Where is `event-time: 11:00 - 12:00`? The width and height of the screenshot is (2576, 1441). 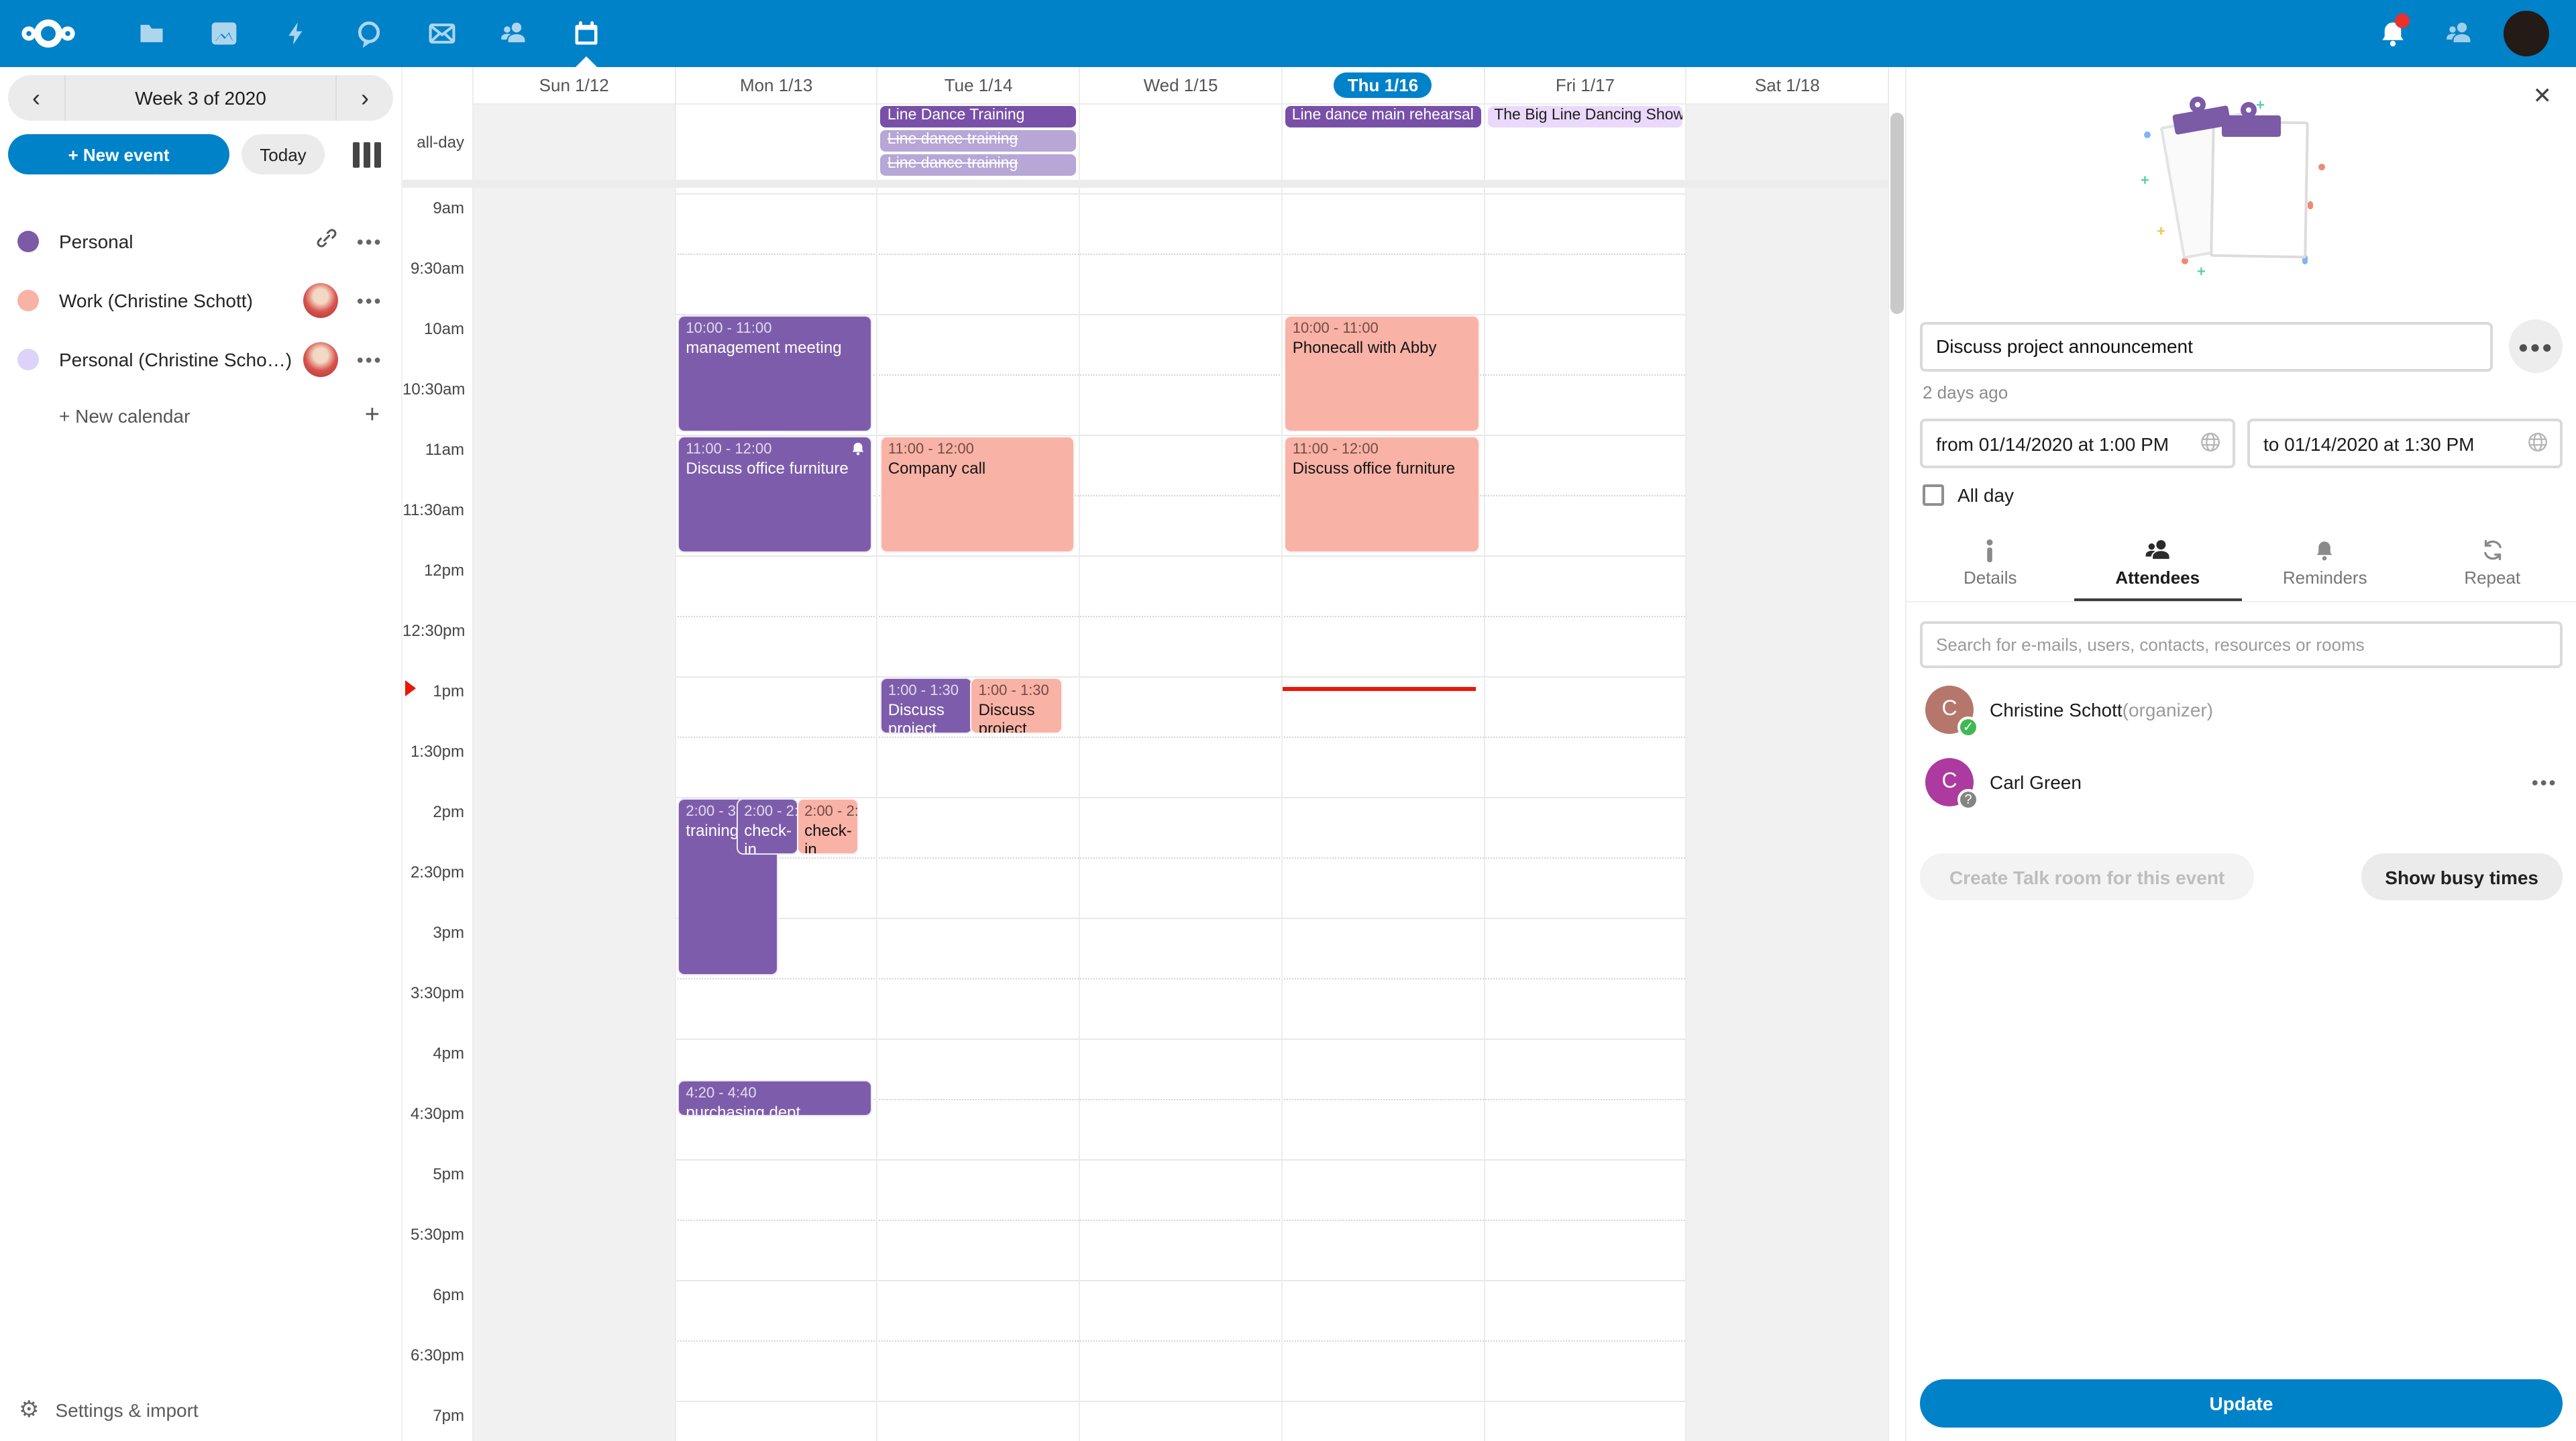 event-time: 11:00 - 12:00 is located at coordinates (1335, 449).